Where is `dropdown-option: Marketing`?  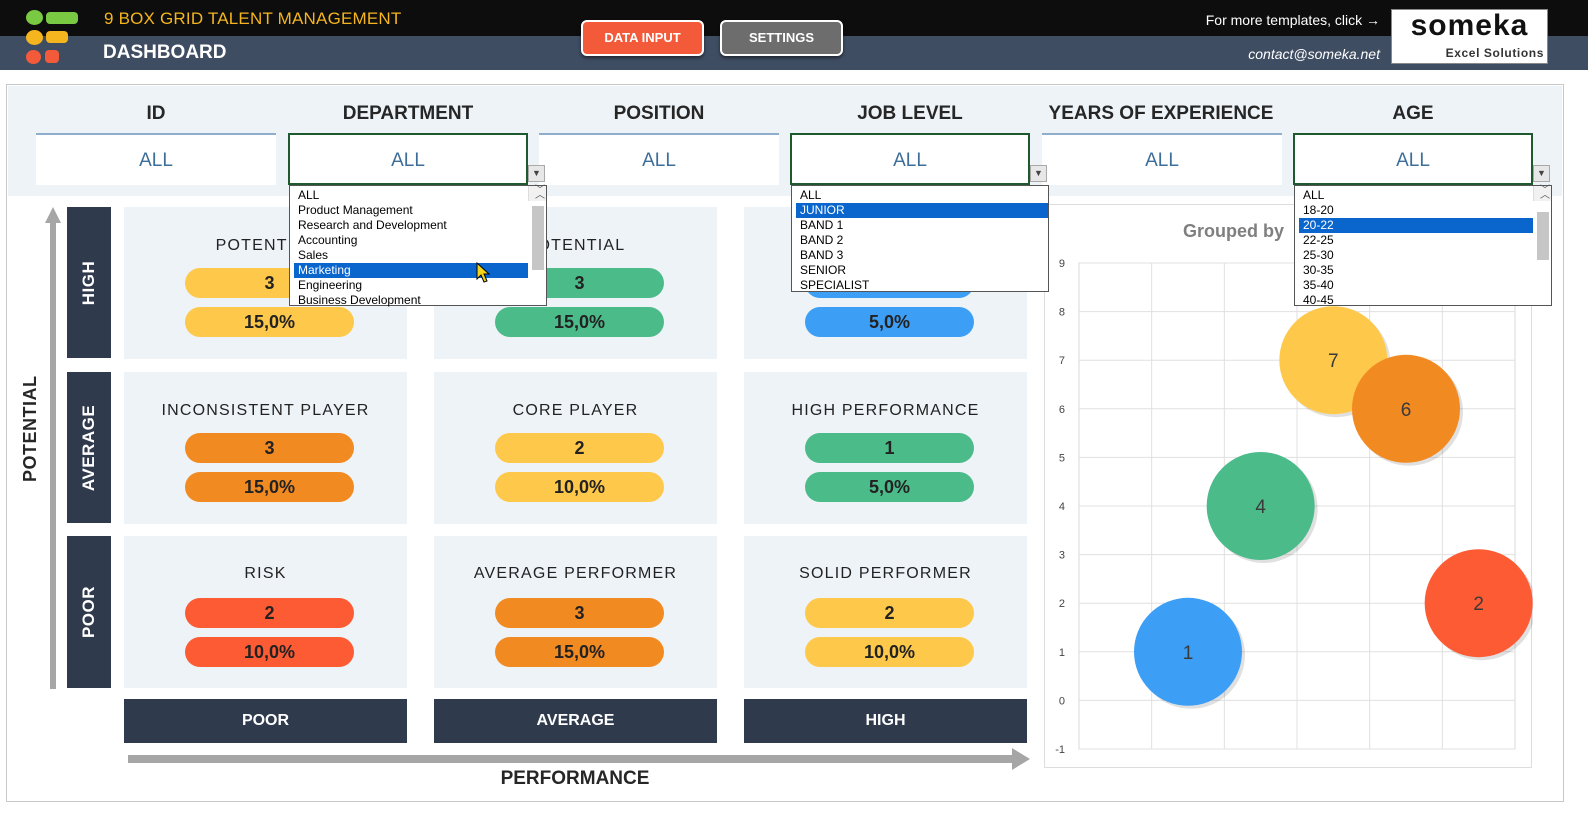 dropdown-option: Marketing is located at coordinates (411, 270).